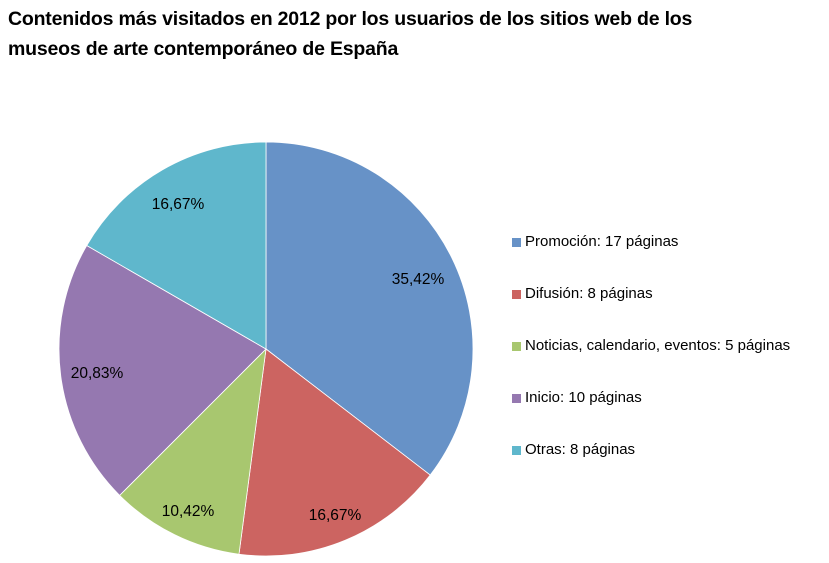  I want to click on legend-swatch-difusion, so click(516, 294).